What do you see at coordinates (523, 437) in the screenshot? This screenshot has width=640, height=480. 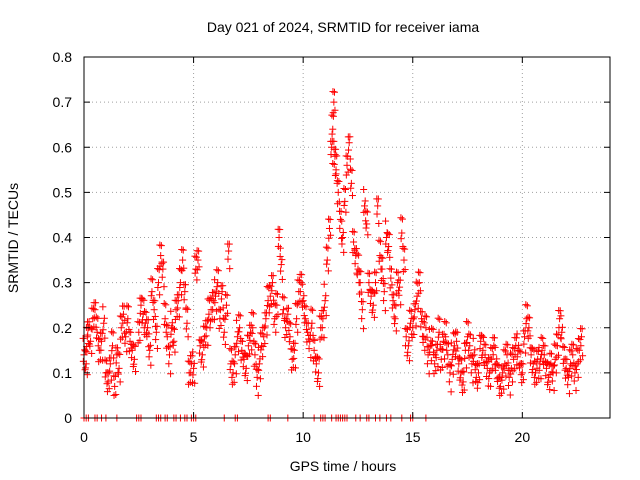 I see `x-tick-label: 20` at bounding box center [523, 437].